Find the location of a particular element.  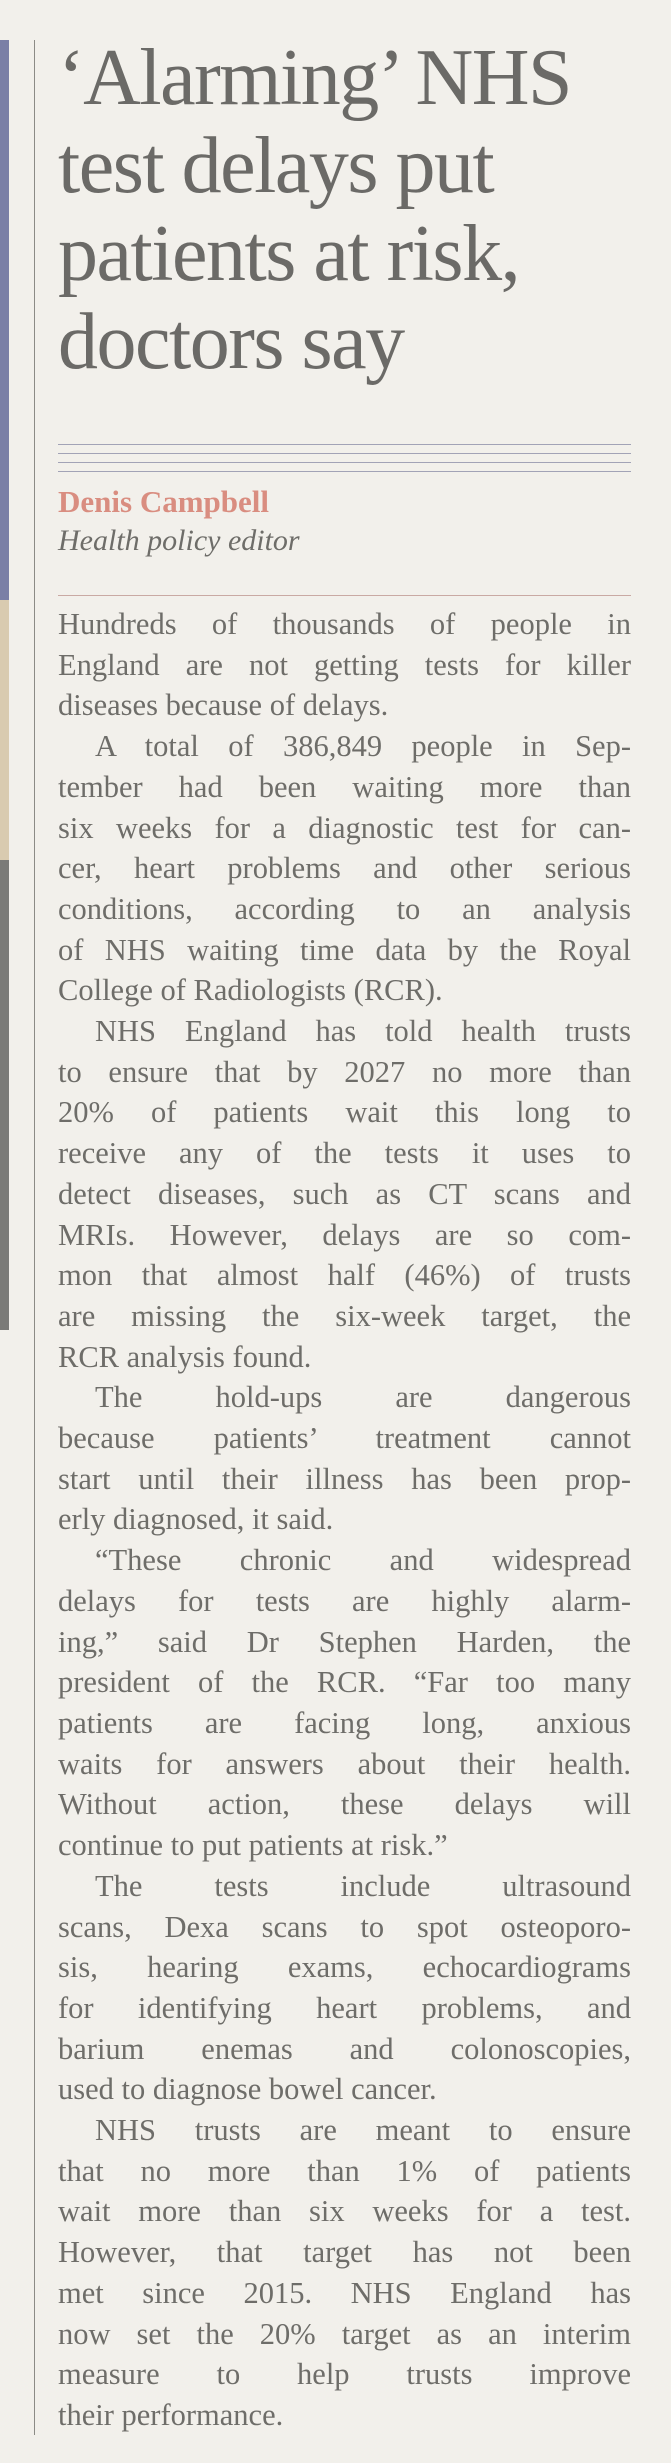

author-name: Denis Campbell is located at coordinates (163, 501).